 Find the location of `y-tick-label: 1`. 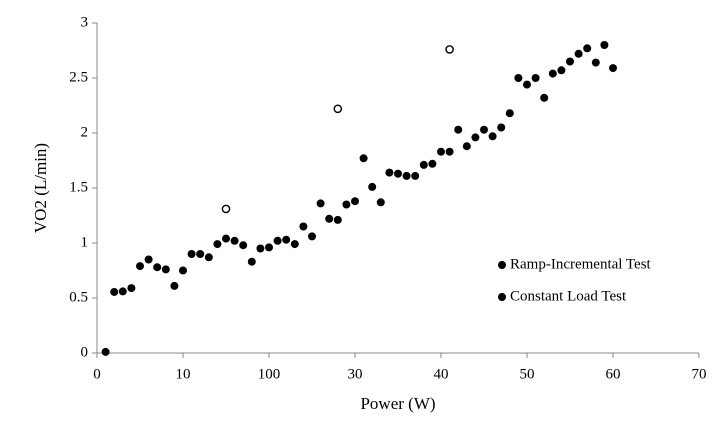

y-tick-label: 1 is located at coordinates (85, 242).